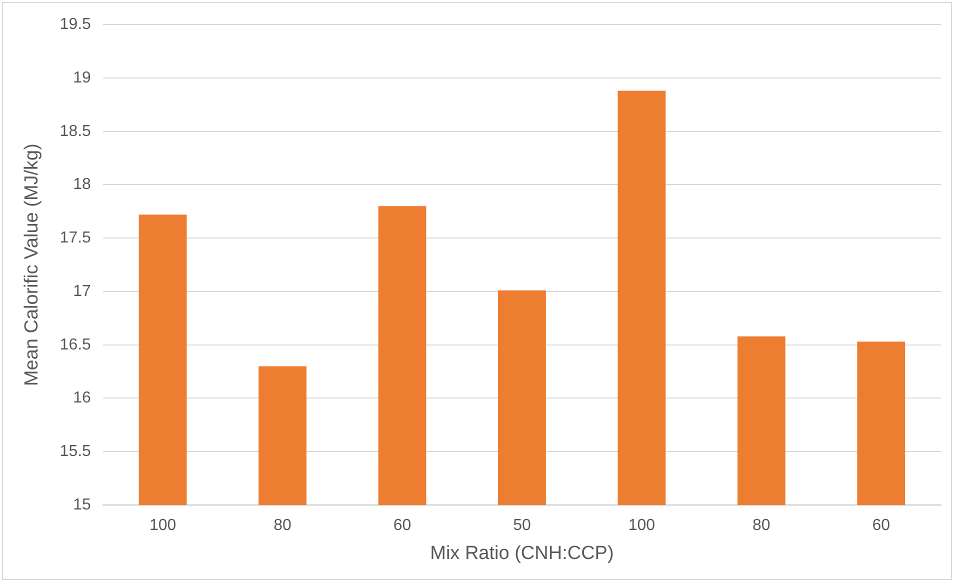  Describe the element at coordinates (82, 291) in the screenshot. I see `y-tick-label: 17` at that location.